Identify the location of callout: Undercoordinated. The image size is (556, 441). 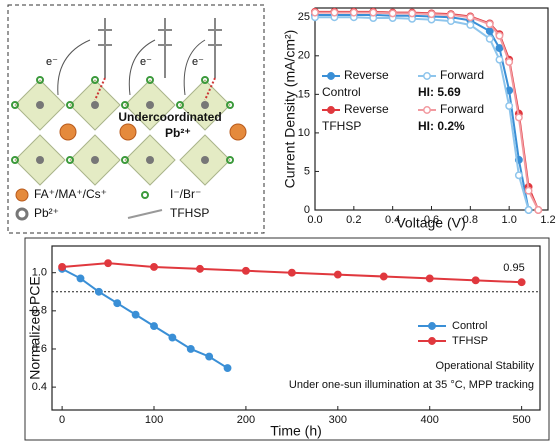
(169, 117).